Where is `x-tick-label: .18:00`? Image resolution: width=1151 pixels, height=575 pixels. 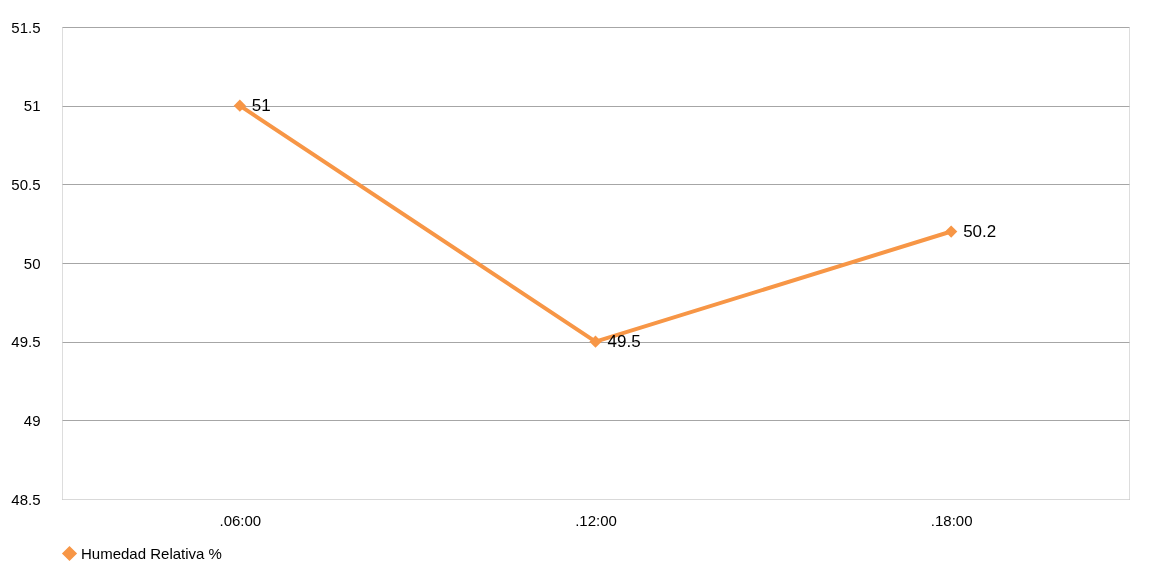 x-tick-label: .18:00 is located at coordinates (951, 520).